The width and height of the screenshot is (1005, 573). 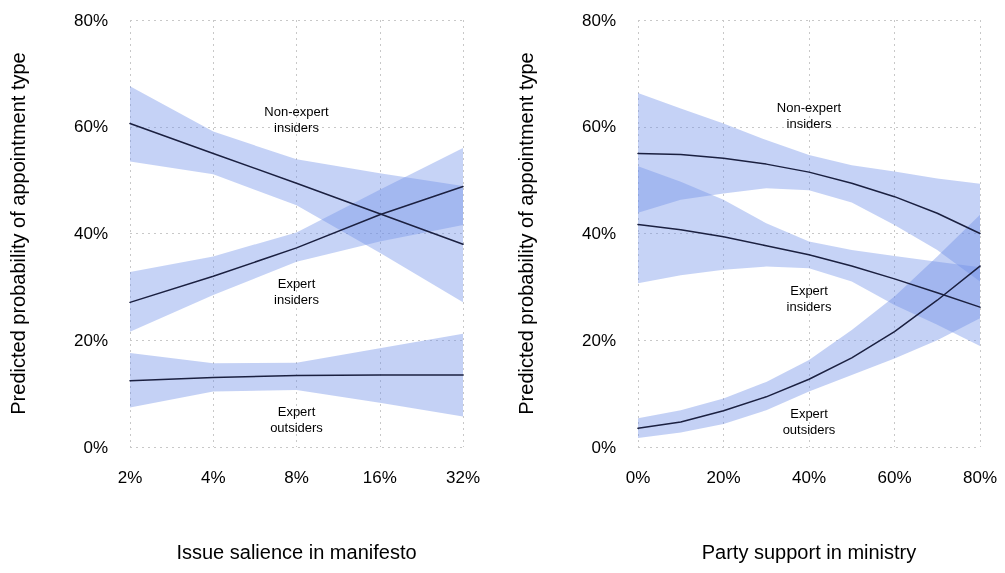 I want to click on series-label: Expert outsiders, so click(x=809, y=421).